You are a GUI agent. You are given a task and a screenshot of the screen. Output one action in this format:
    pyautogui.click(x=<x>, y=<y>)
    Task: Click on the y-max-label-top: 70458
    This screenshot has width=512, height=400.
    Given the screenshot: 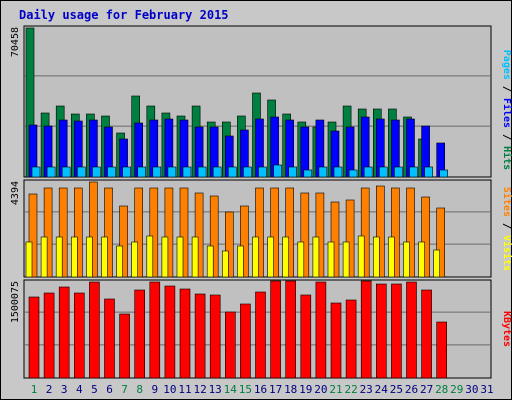 What is the action you would take?
    pyautogui.click(x=15, y=42)
    